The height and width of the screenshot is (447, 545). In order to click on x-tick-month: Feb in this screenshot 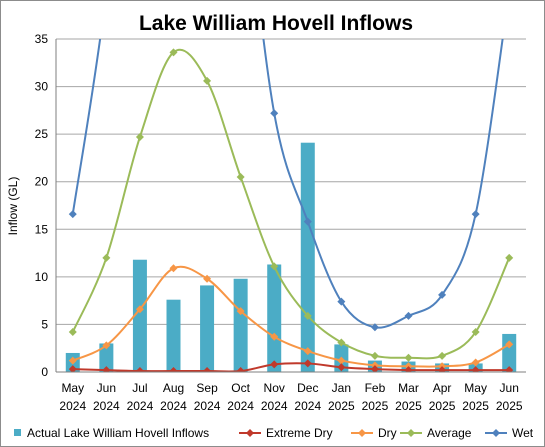, I will do `click(375, 388)`.